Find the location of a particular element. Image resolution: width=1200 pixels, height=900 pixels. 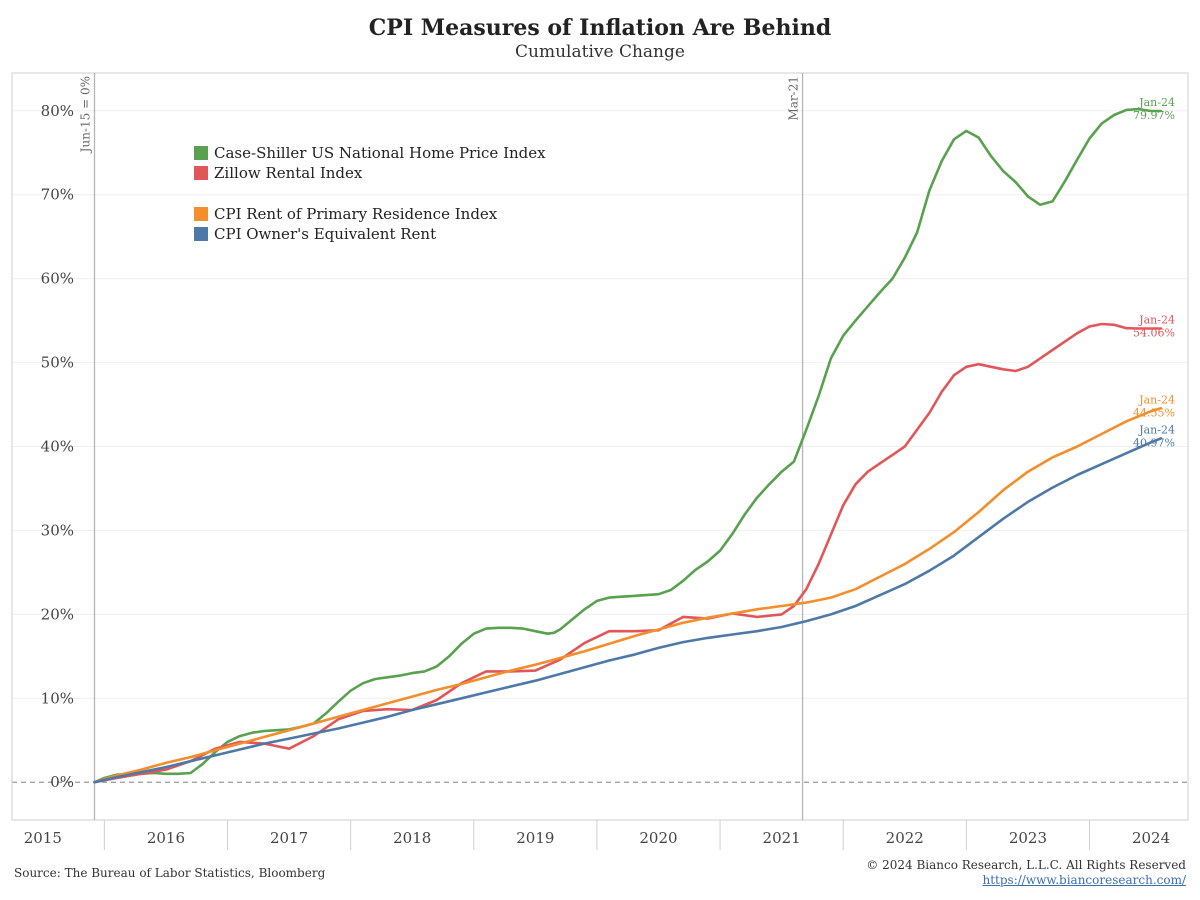

chart-title: CPI Measures of Inflation Are Behind is located at coordinates (600, 28).